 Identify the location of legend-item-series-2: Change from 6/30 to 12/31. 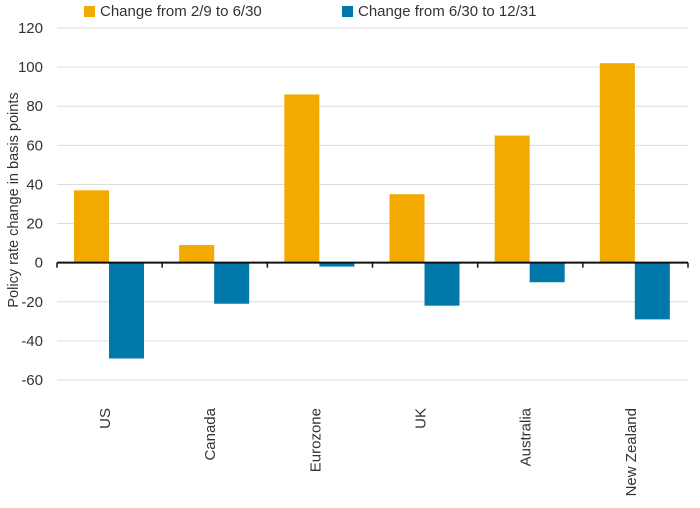
(439, 11).